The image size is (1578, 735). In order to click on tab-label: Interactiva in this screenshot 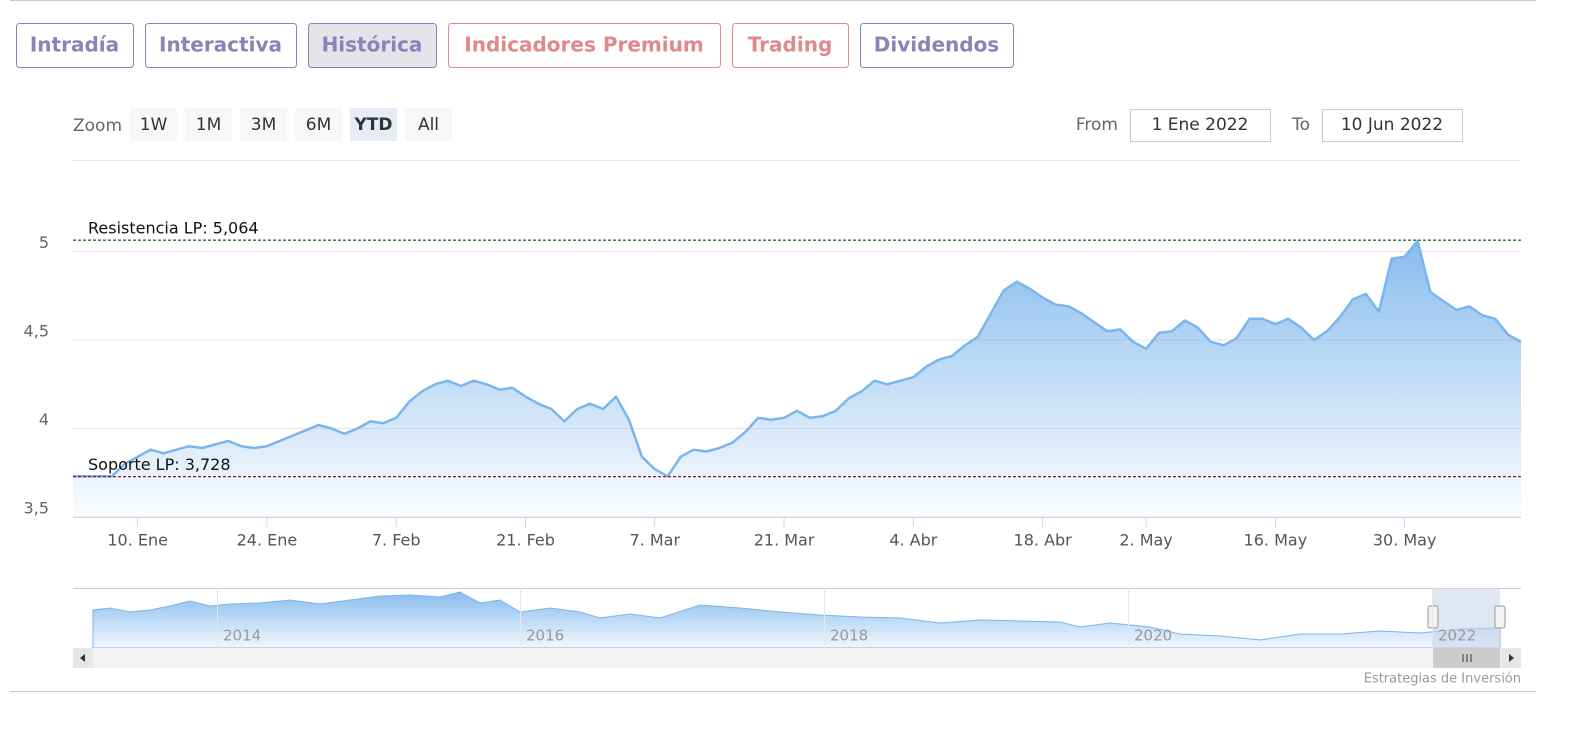, I will do `click(220, 45)`.